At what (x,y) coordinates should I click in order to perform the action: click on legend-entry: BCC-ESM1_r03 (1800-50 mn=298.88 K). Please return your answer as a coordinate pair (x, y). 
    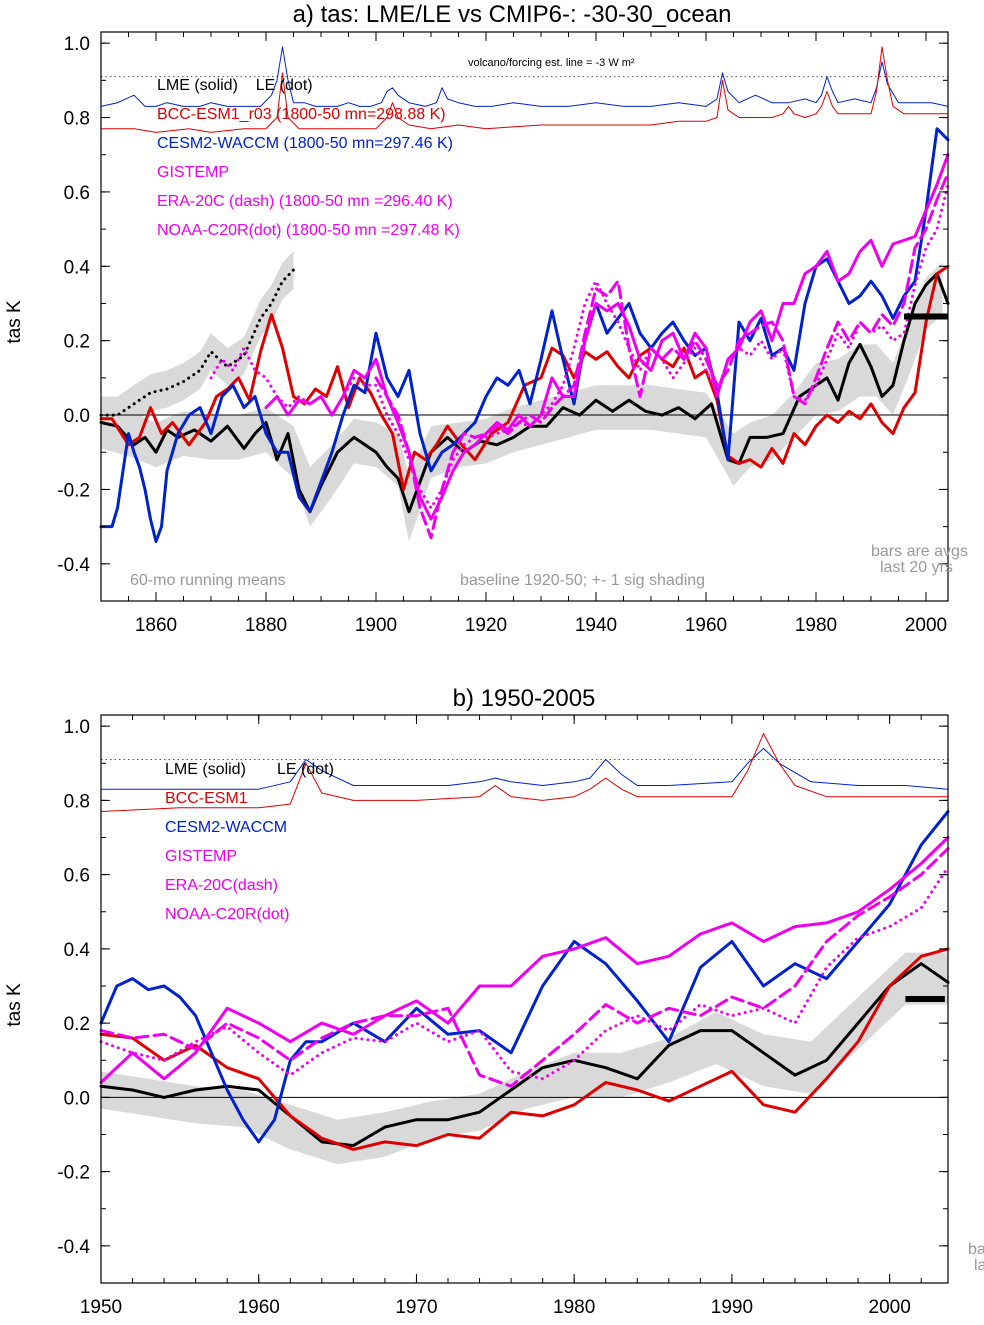
    Looking at the image, I should click on (301, 114).